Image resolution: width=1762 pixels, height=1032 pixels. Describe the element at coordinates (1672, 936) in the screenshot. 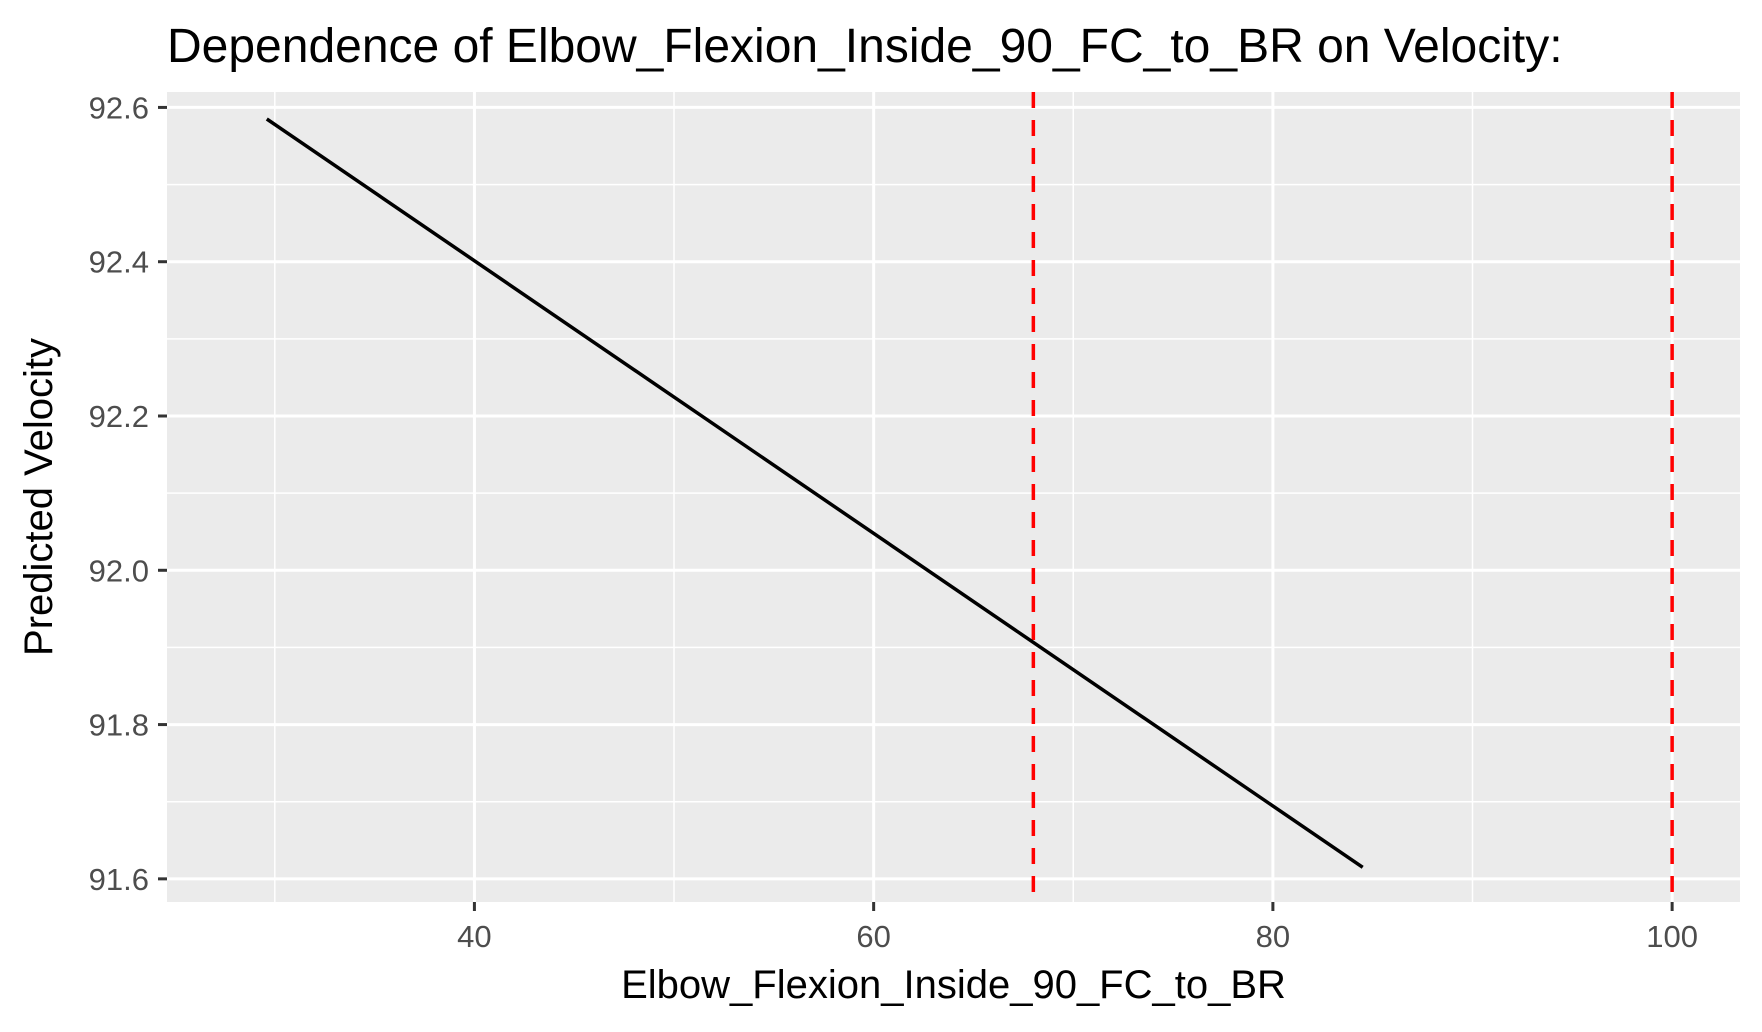

I see `x-tick-label: 100` at that location.